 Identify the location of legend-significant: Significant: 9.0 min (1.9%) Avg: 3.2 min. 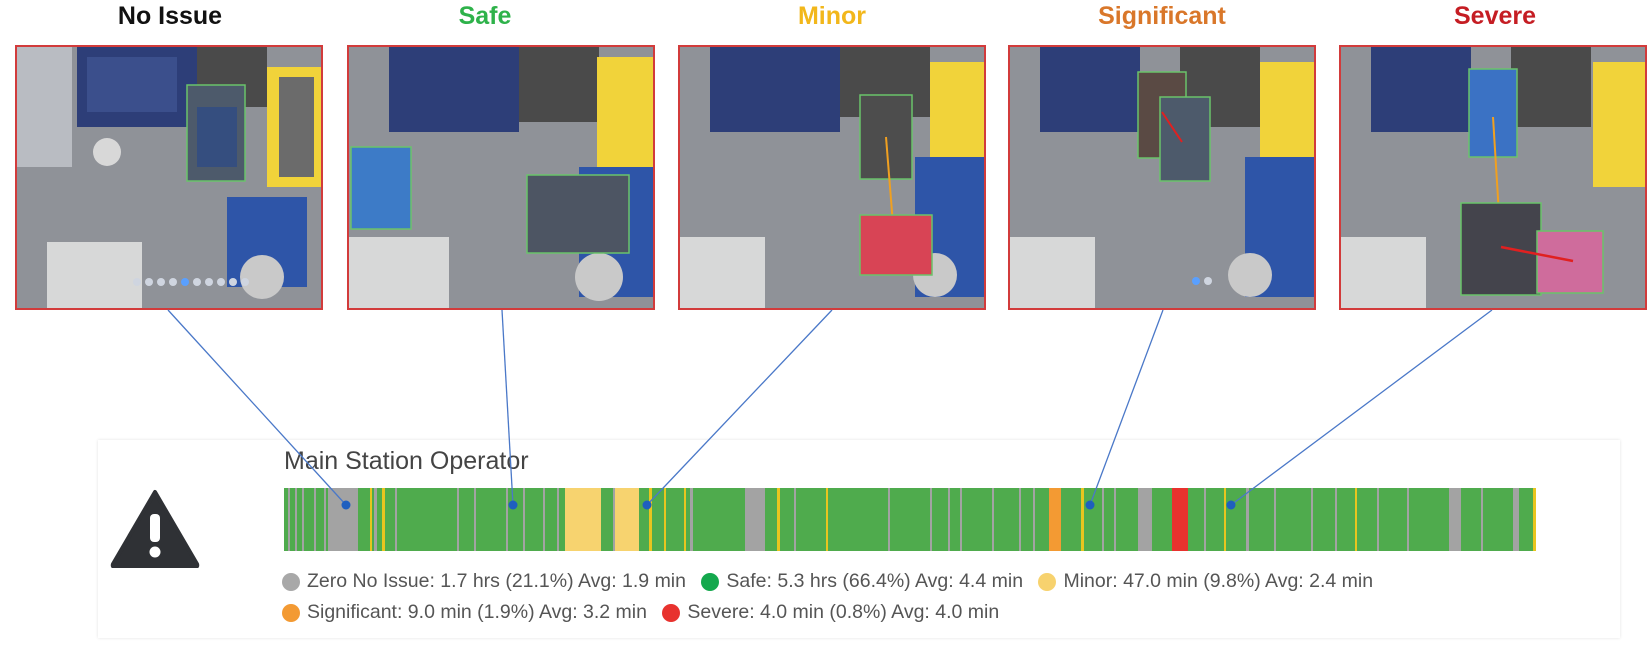
(464, 612).